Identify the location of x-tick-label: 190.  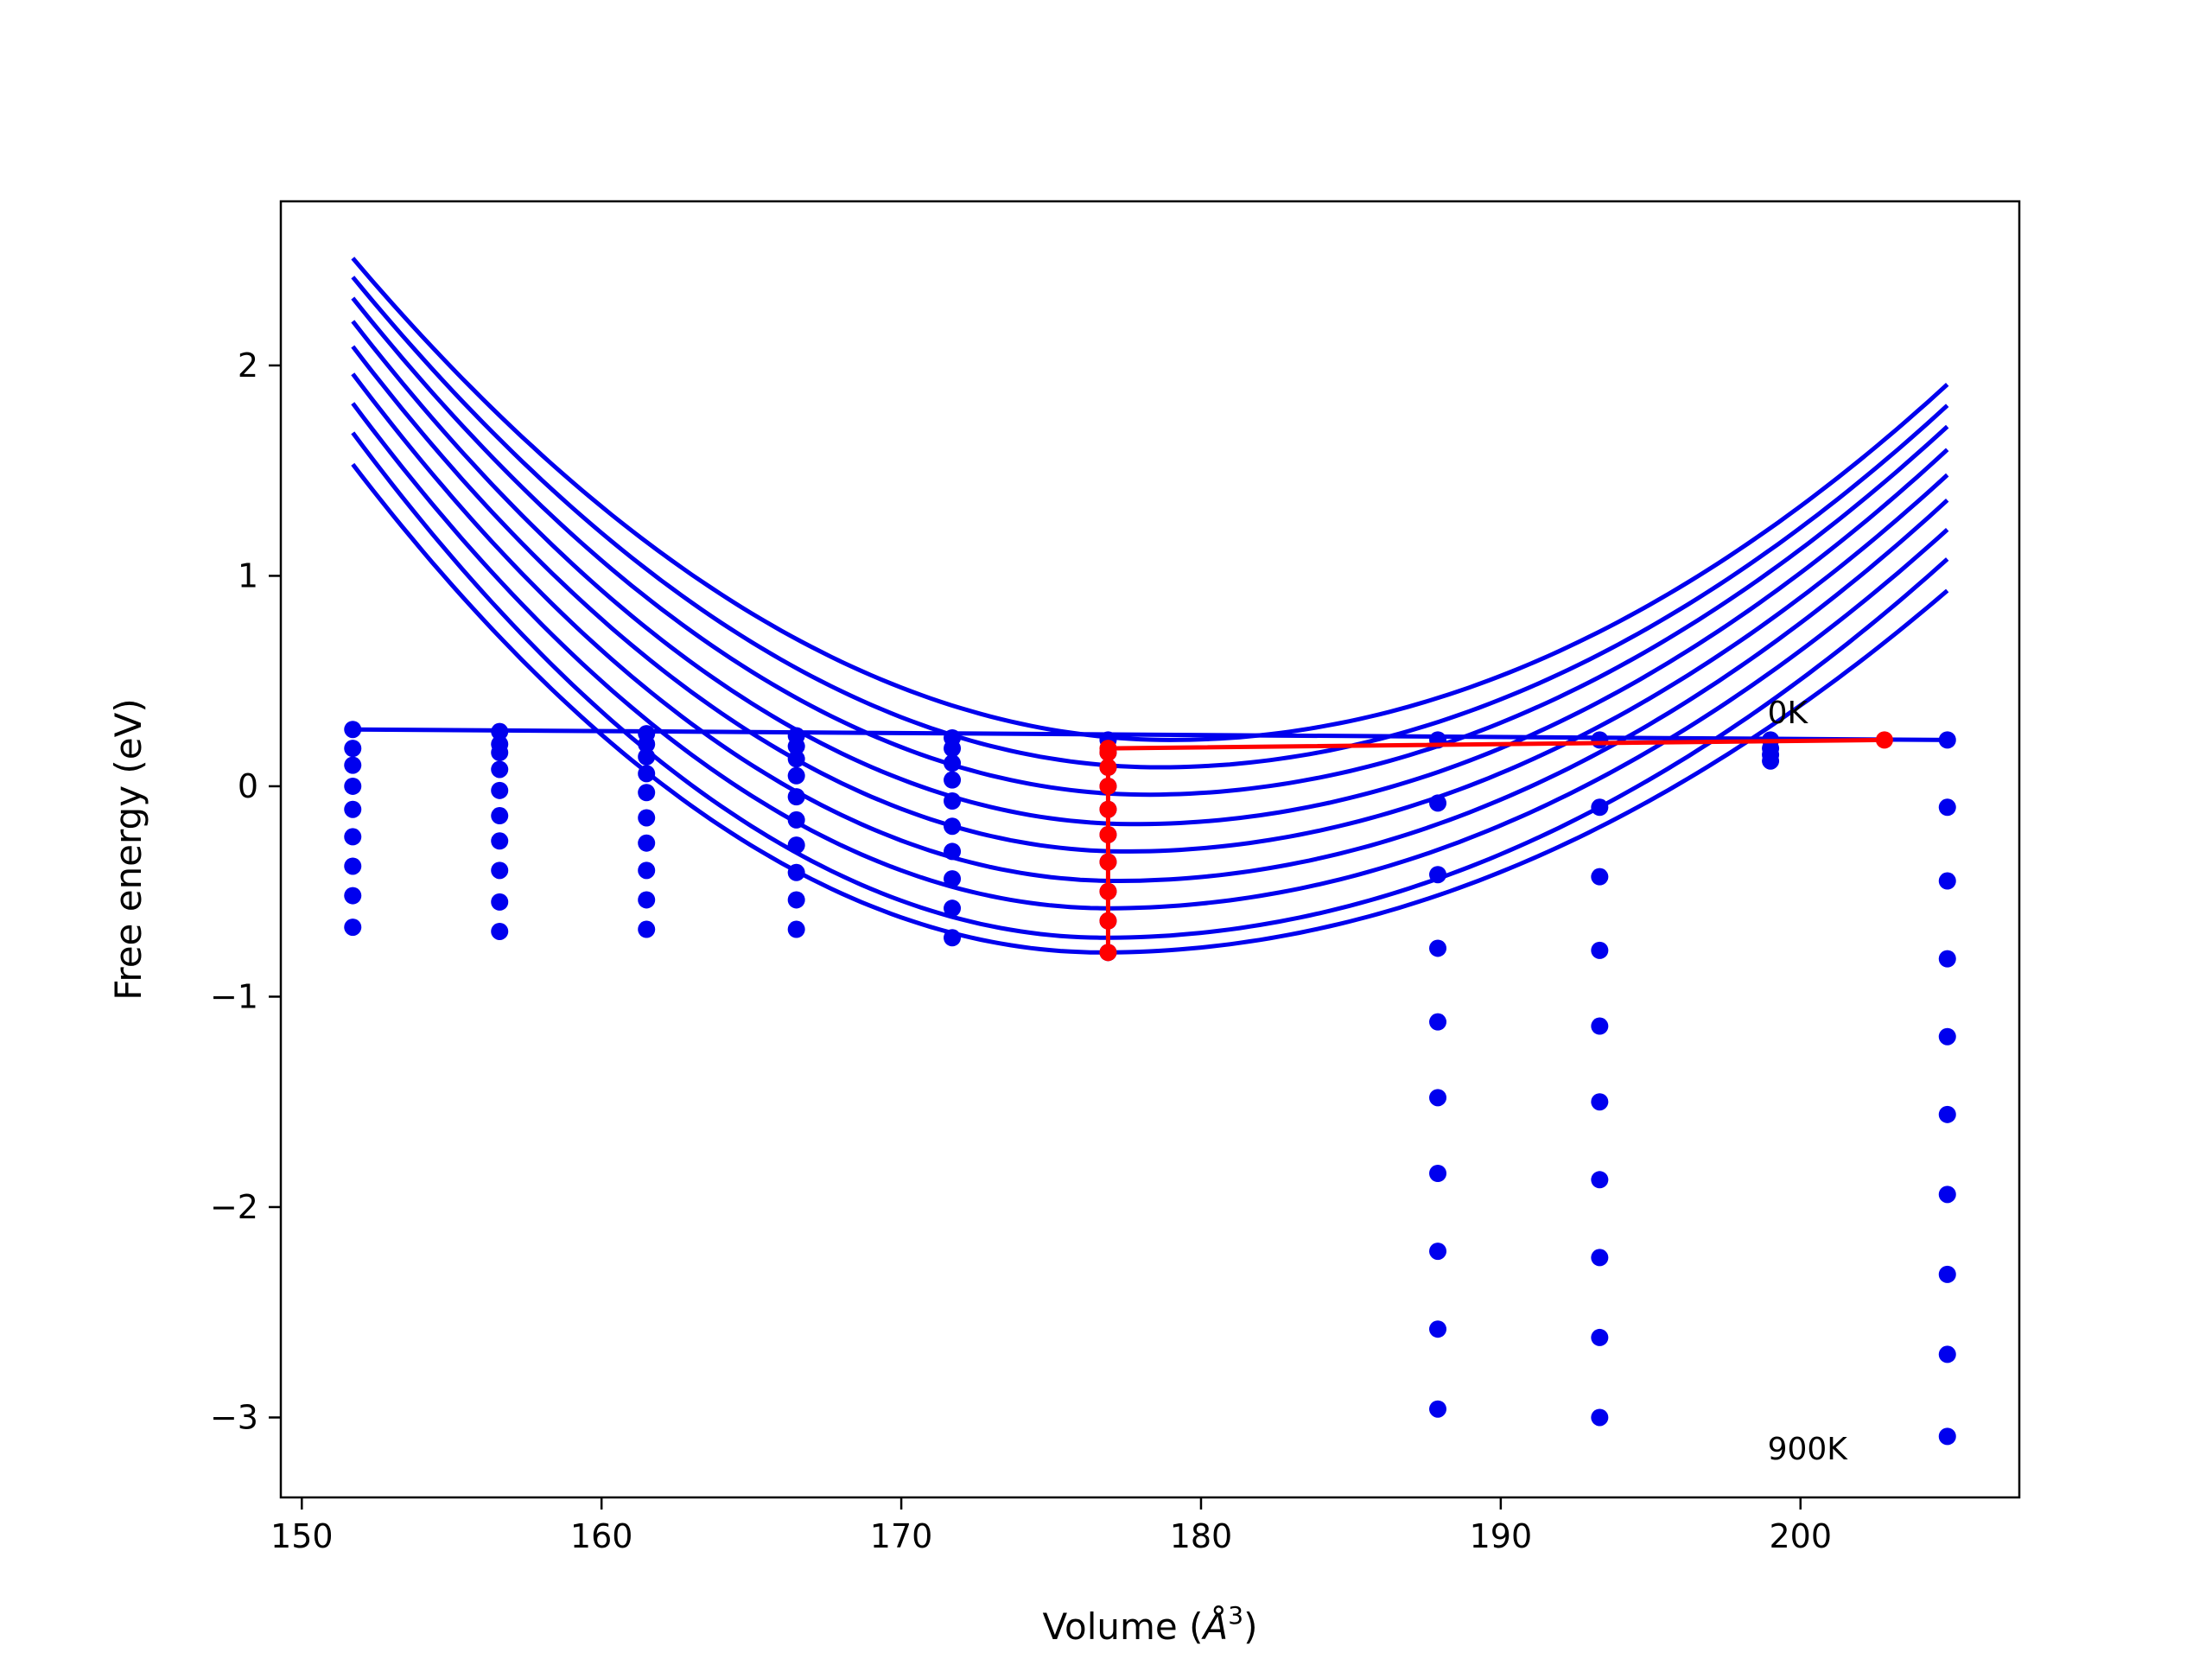
(1501, 1536).